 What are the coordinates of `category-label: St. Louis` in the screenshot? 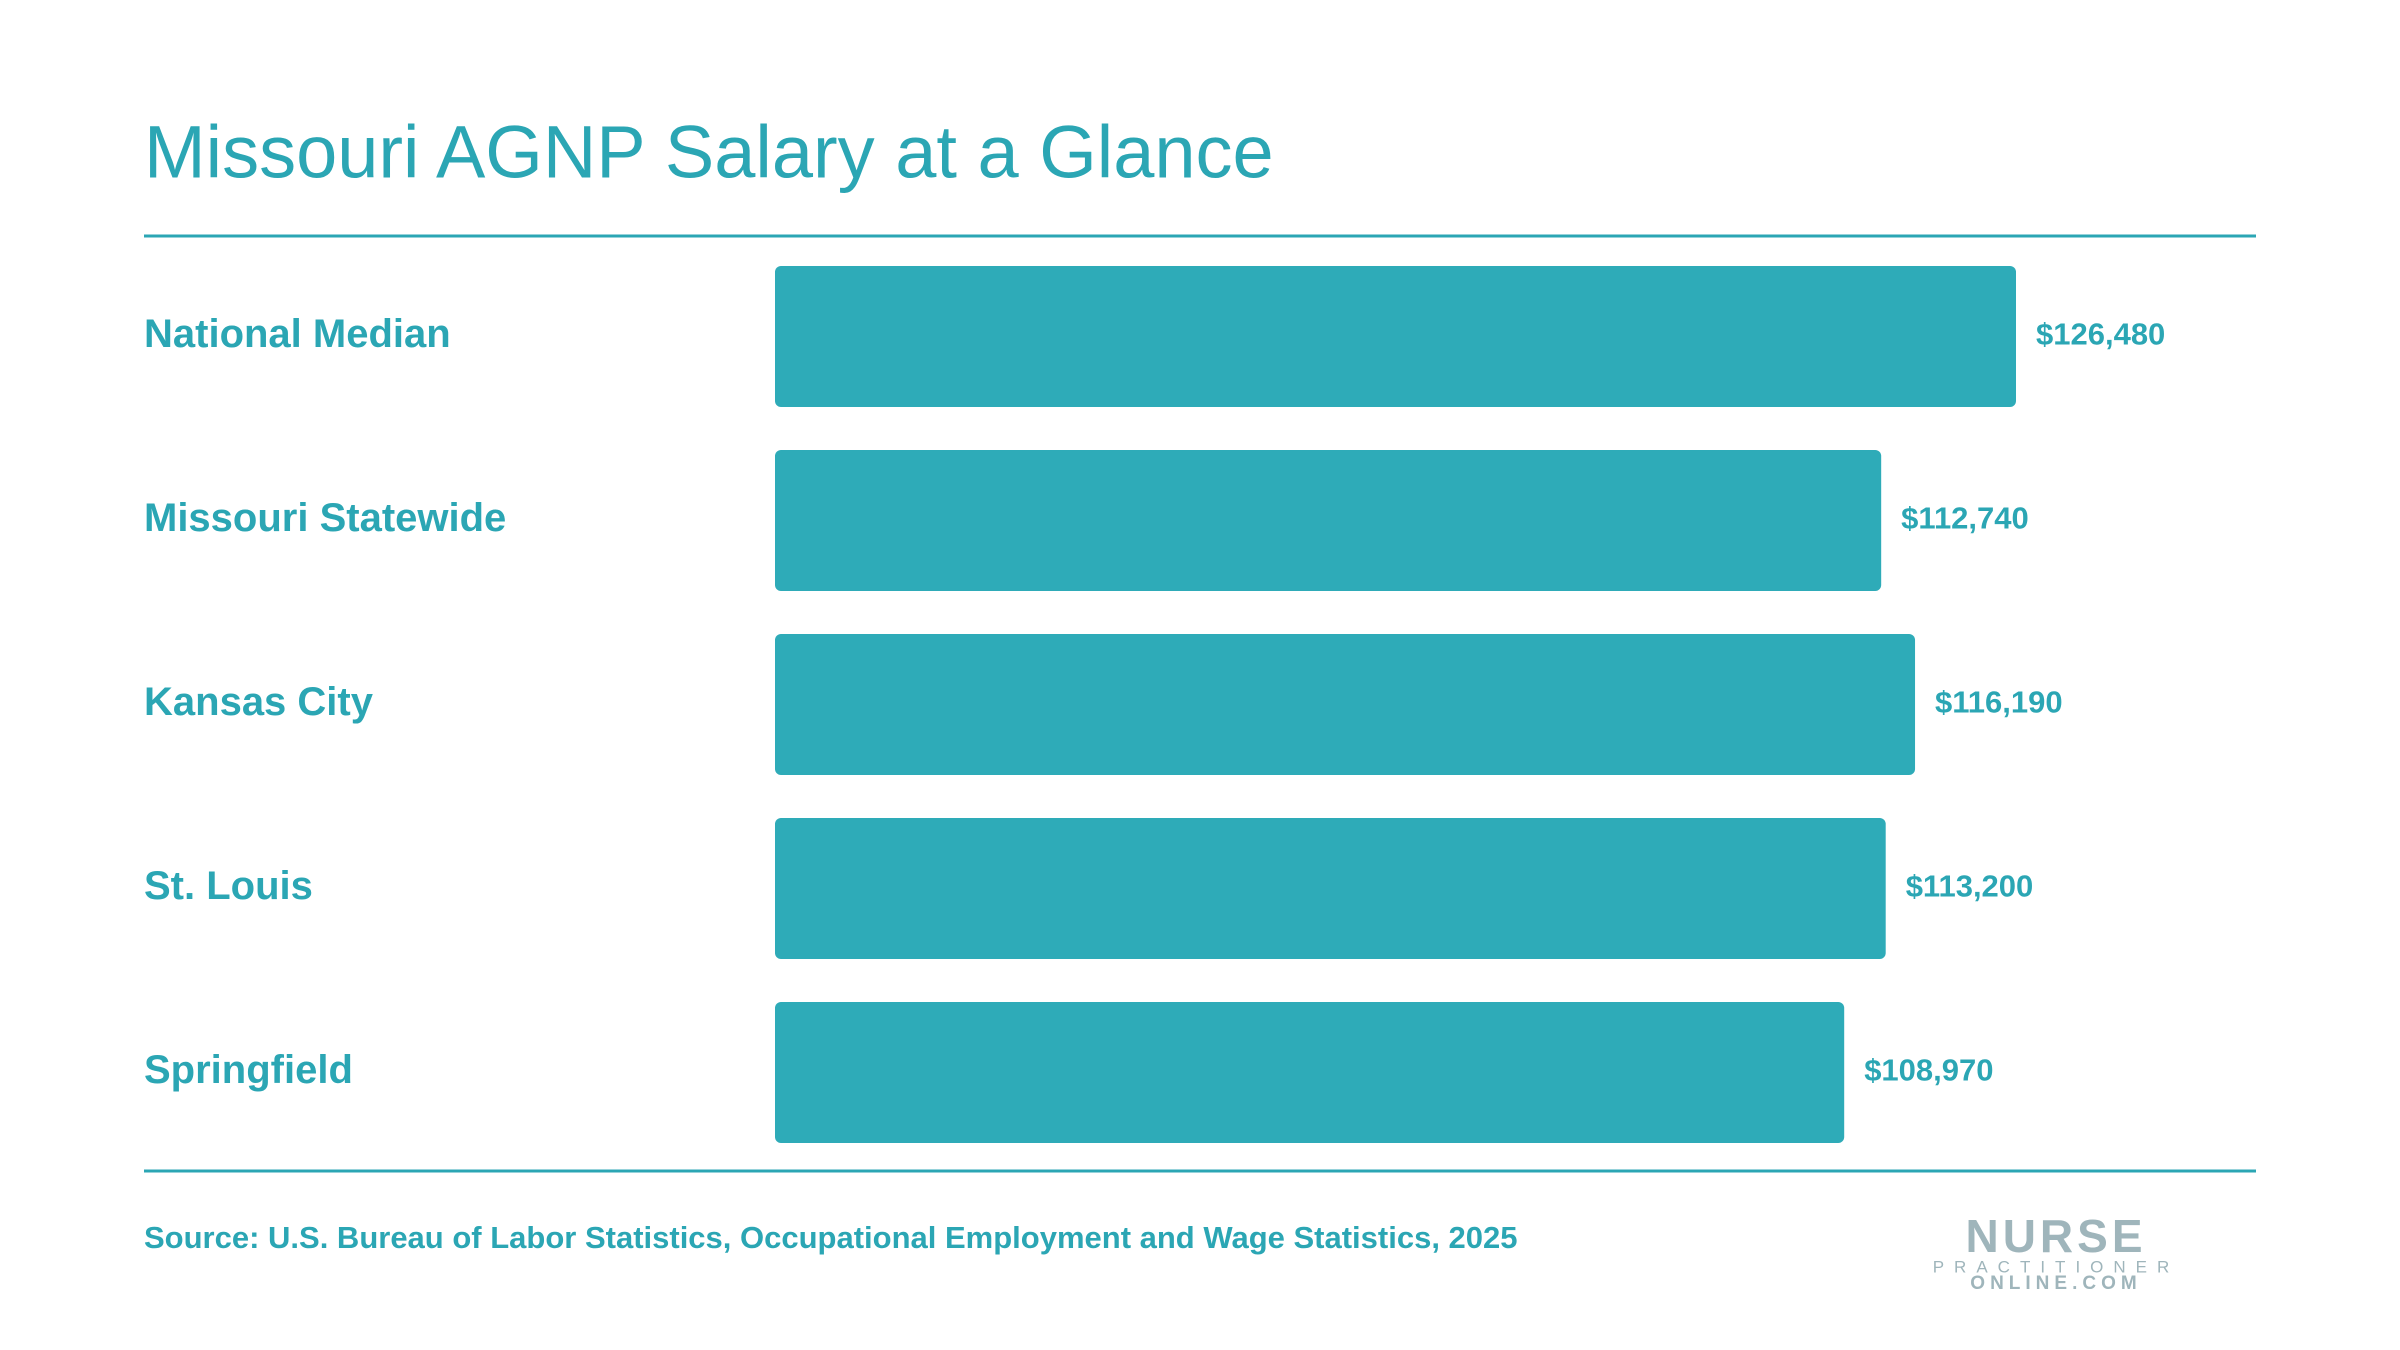 It's located at (228, 886).